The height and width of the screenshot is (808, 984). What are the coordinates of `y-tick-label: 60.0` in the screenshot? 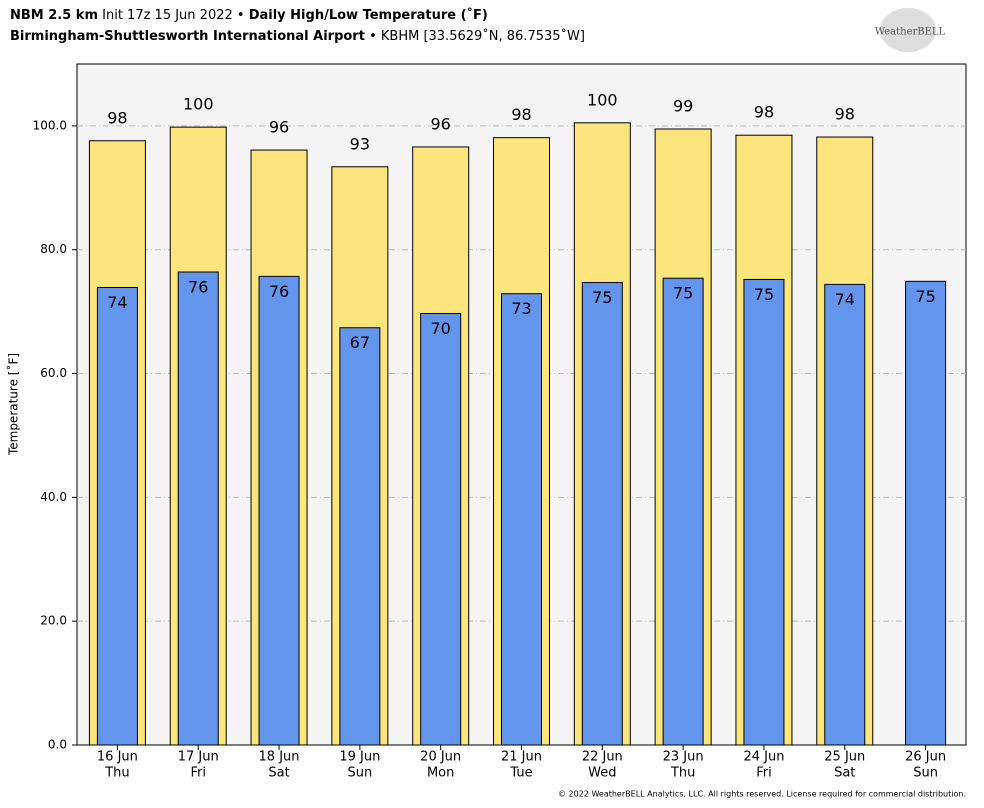 It's located at (53, 373).